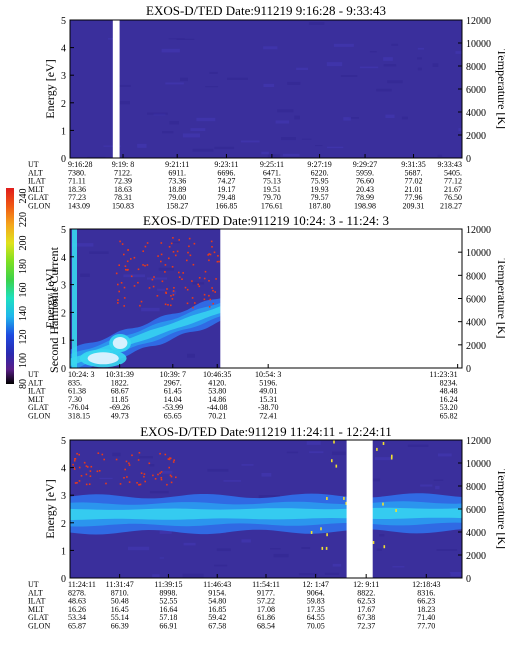 This screenshot has width=505, height=654. I want to click on ephemeris-value: 53.20, so click(449, 407).